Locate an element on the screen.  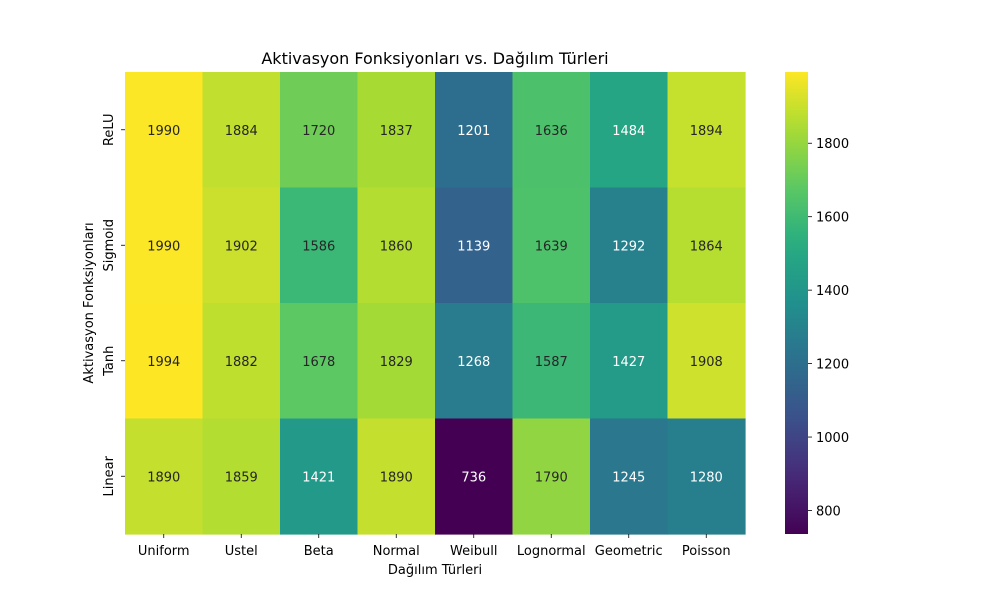
colorbar-tick-label: 1400 is located at coordinates (832, 291).